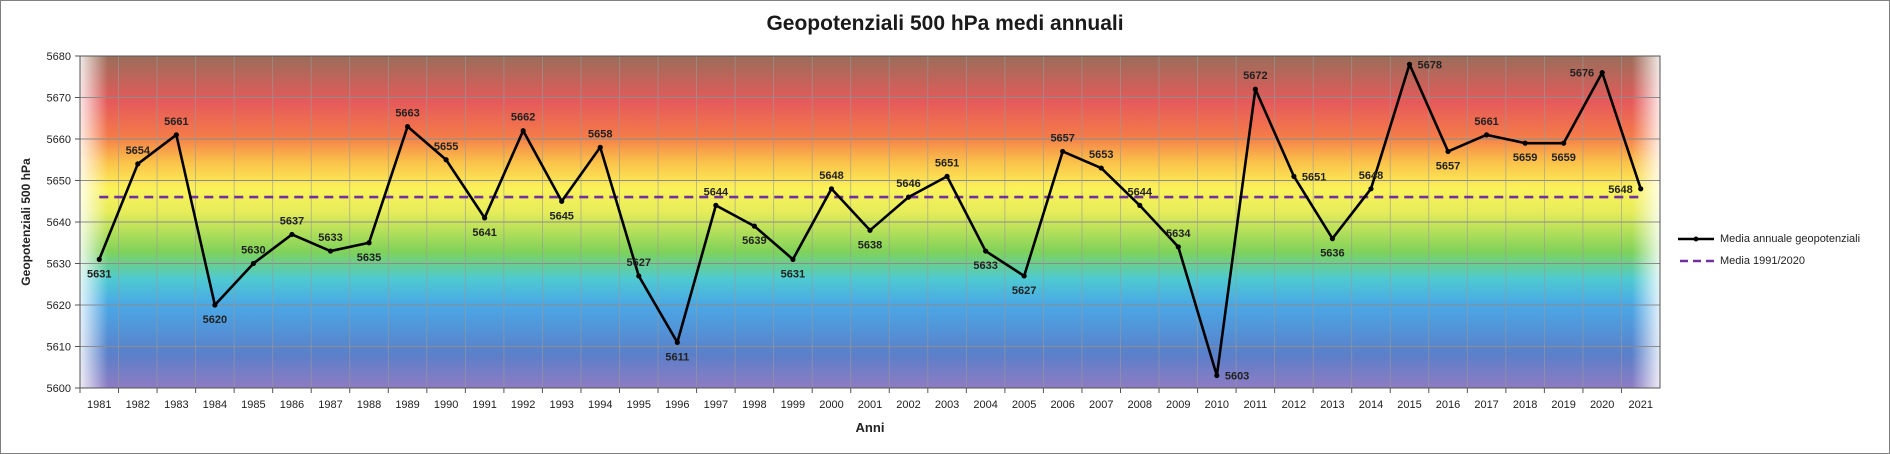 The image size is (1890, 454). Describe the element at coordinates (215, 405) in the screenshot. I see `x-tick-label: 1984` at that location.